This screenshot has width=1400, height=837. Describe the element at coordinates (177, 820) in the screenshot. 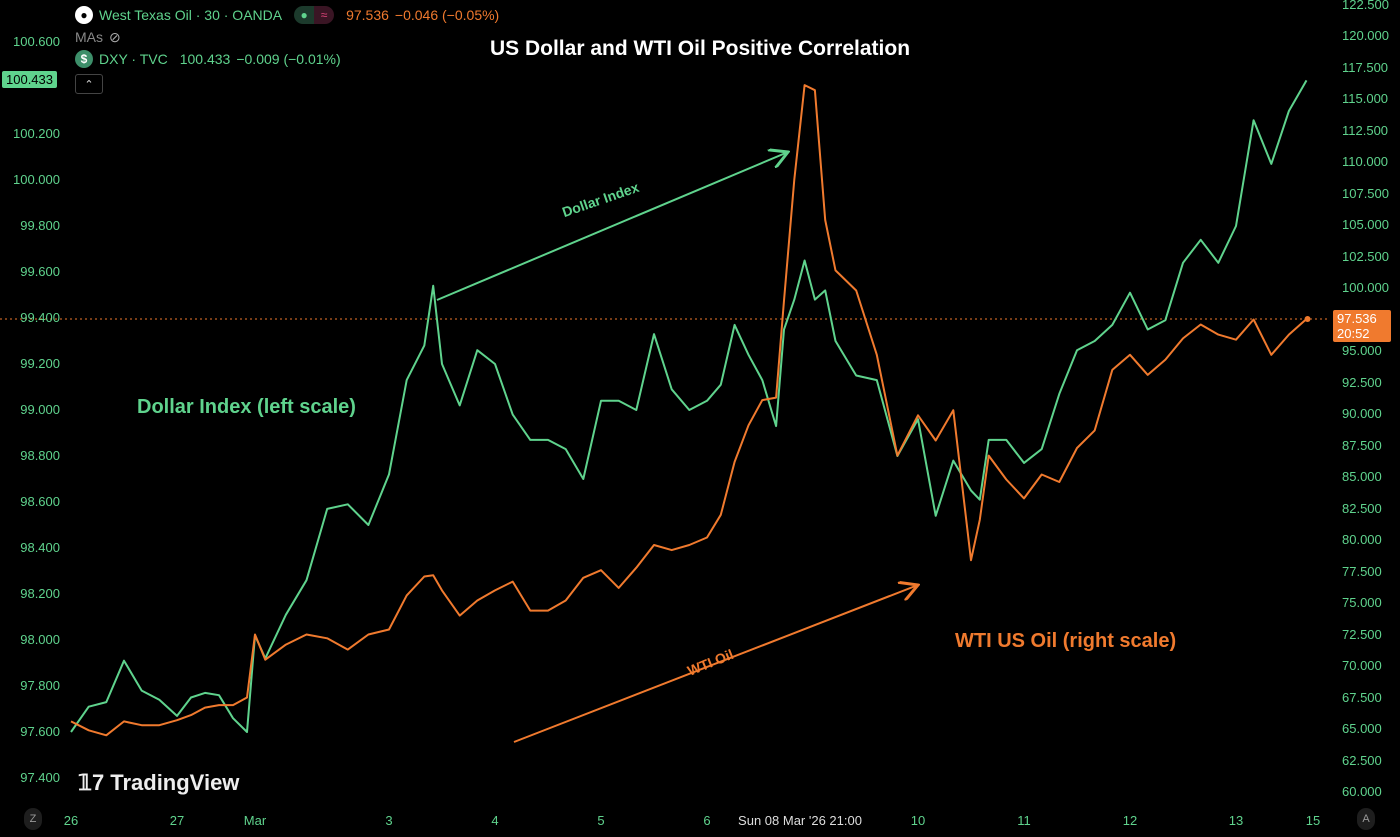

I see `time-axis-tick: 27` at that location.